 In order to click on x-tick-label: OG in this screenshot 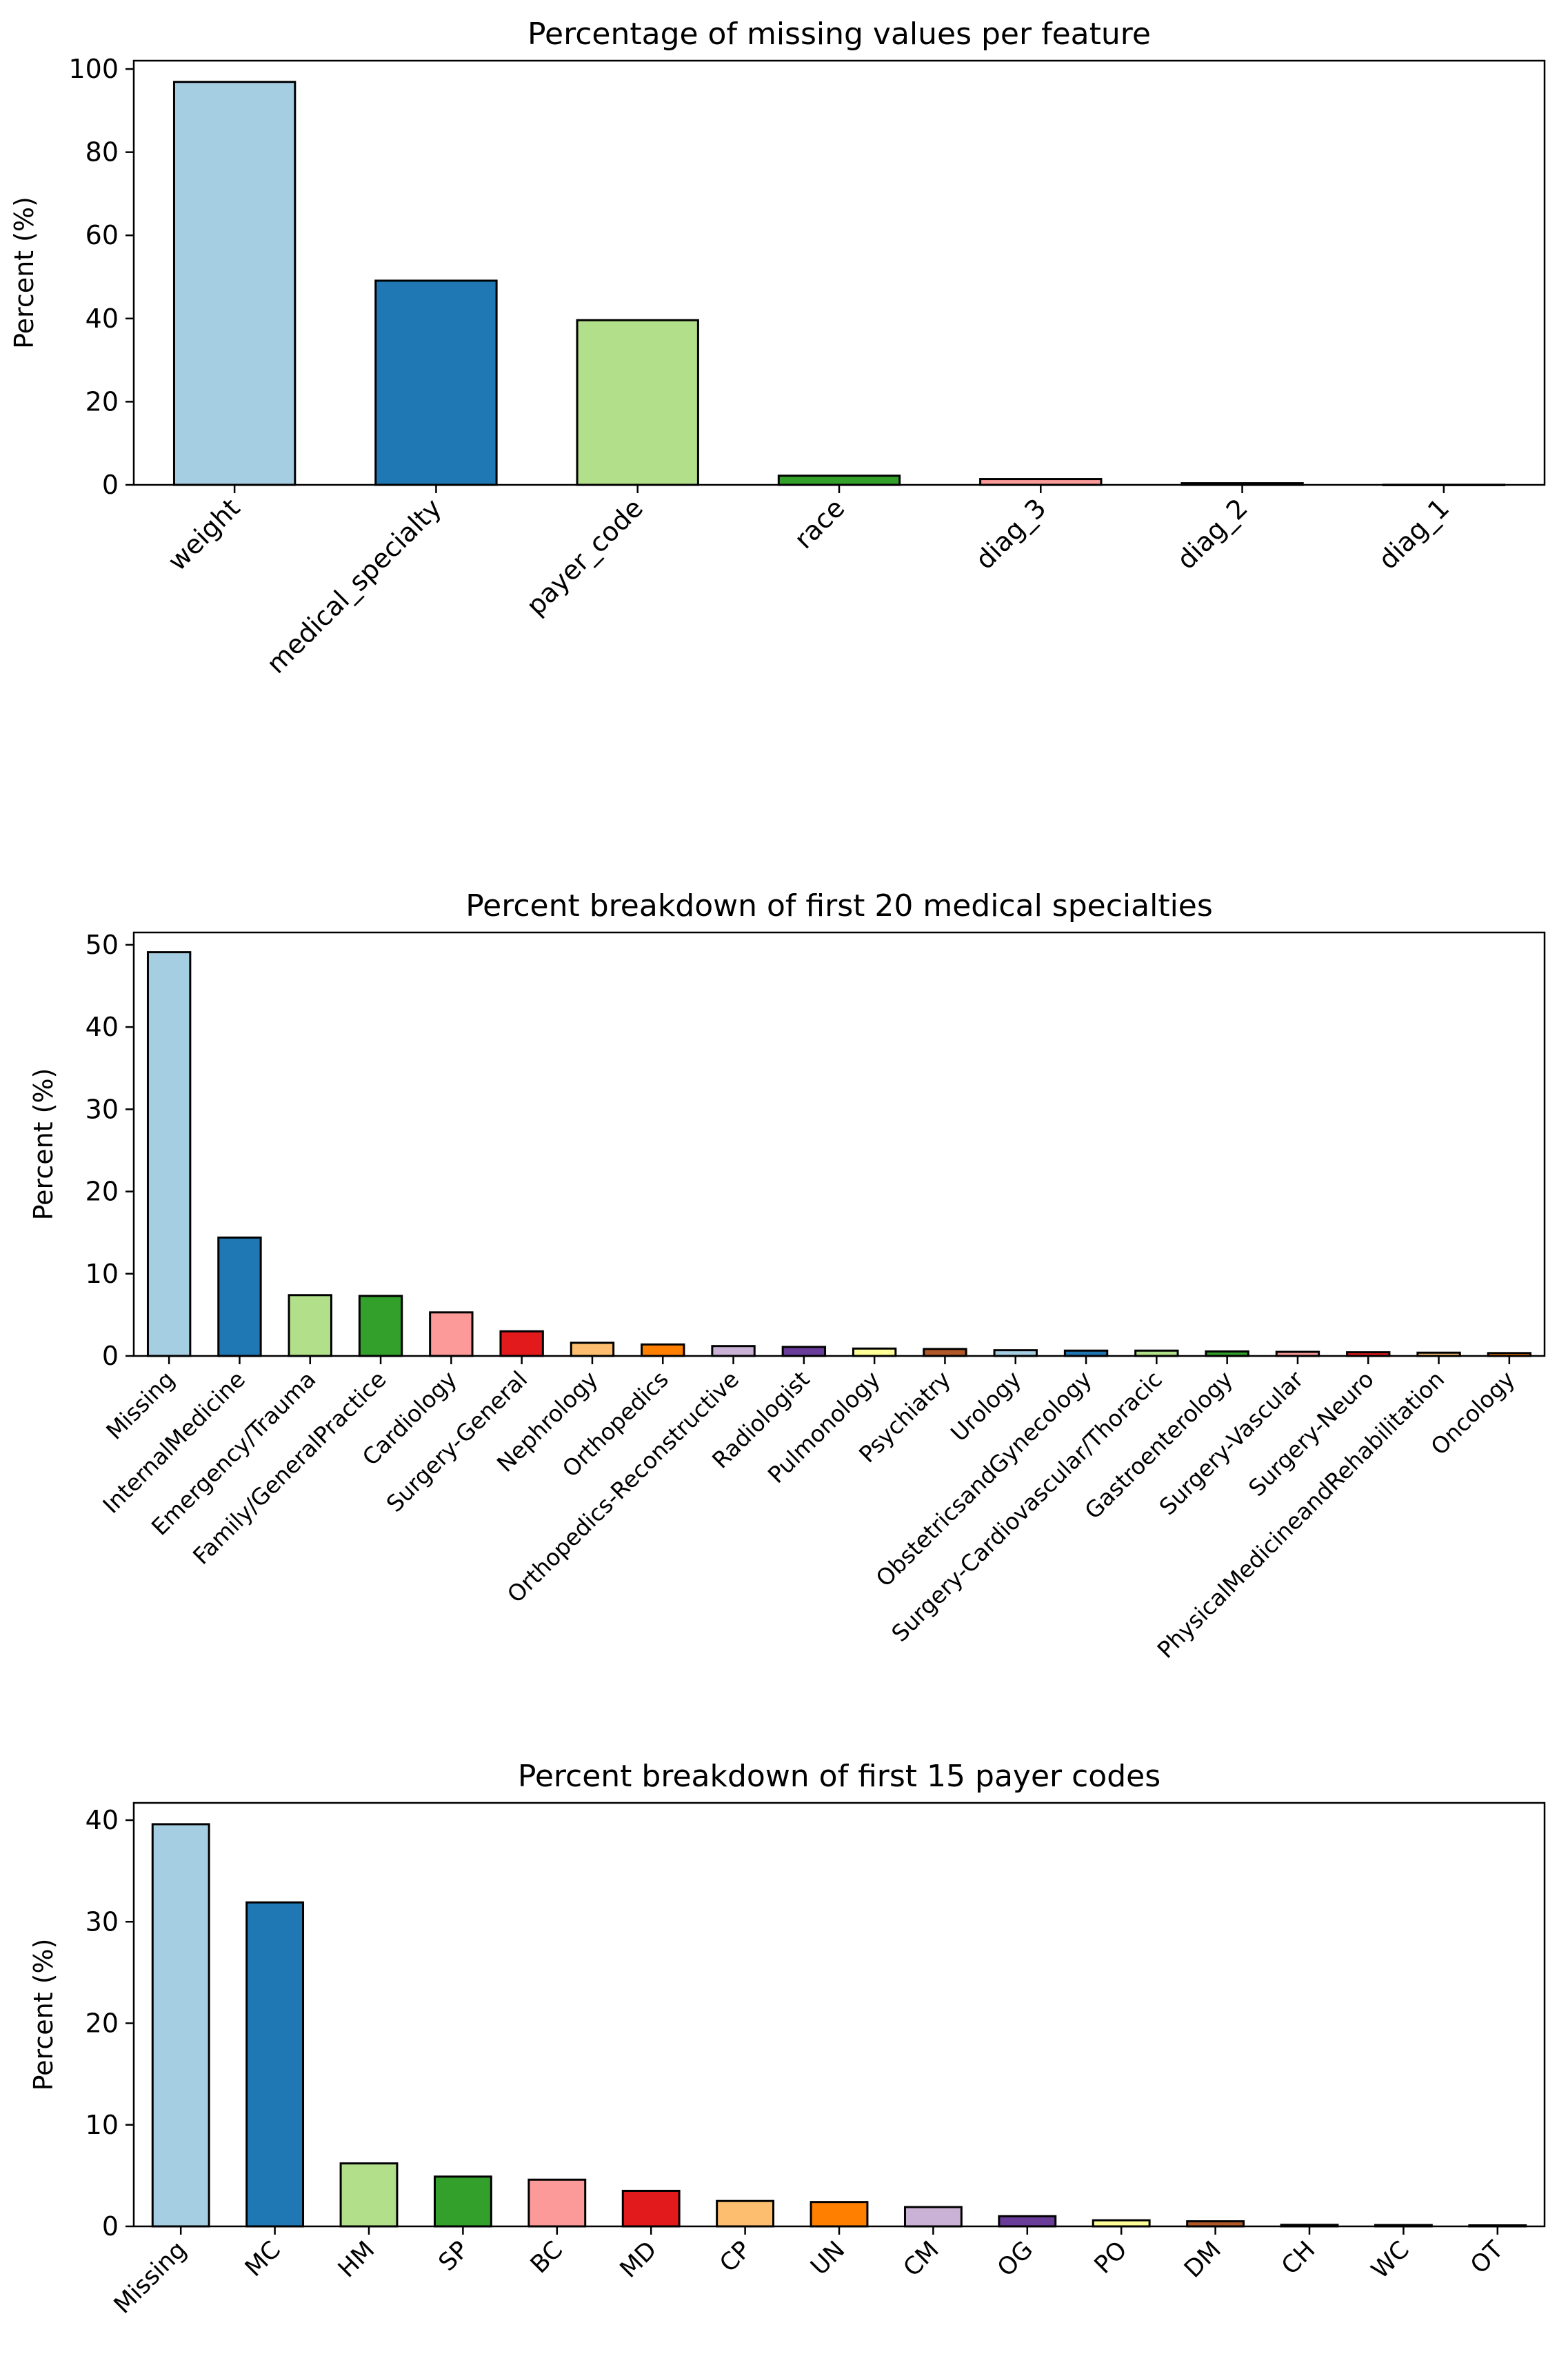, I will do `click(1015, 2259)`.